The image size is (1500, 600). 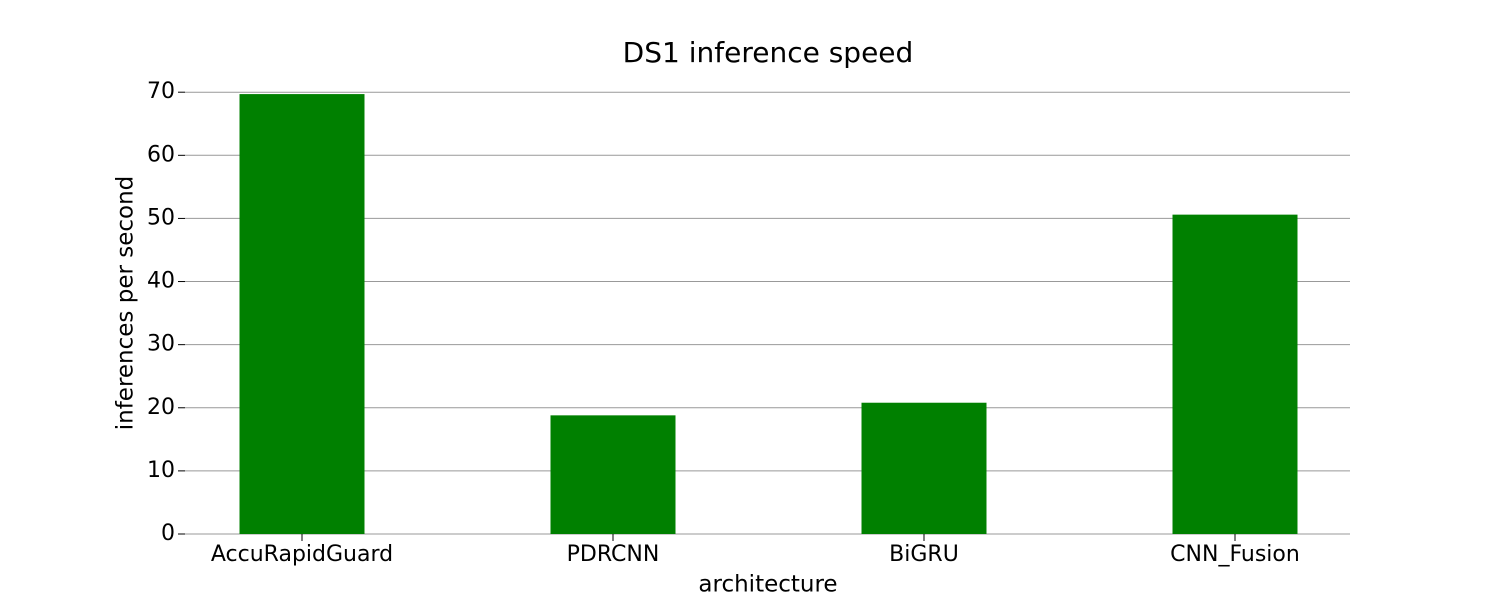 I want to click on x-tick-label: PDRCNN, so click(x=613, y=554).